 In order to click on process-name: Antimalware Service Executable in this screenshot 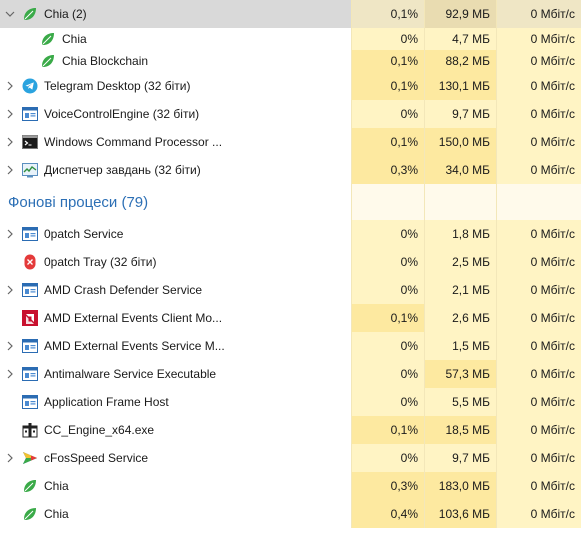, I will do `click(130, 374)`.